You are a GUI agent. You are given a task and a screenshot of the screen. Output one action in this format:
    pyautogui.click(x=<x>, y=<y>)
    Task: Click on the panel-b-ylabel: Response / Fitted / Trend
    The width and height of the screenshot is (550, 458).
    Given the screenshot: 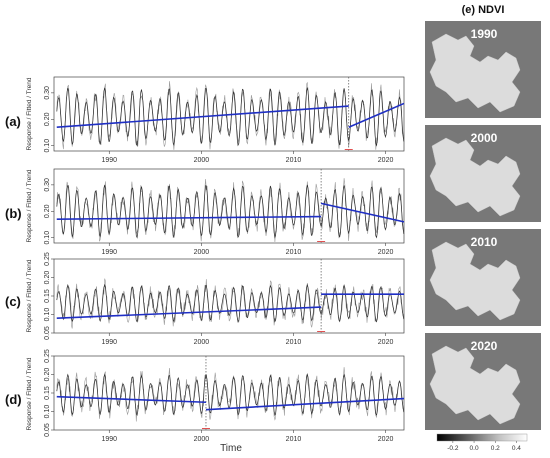 What is the action you would take?
    pyautogui.click(x=29, y=205)
    